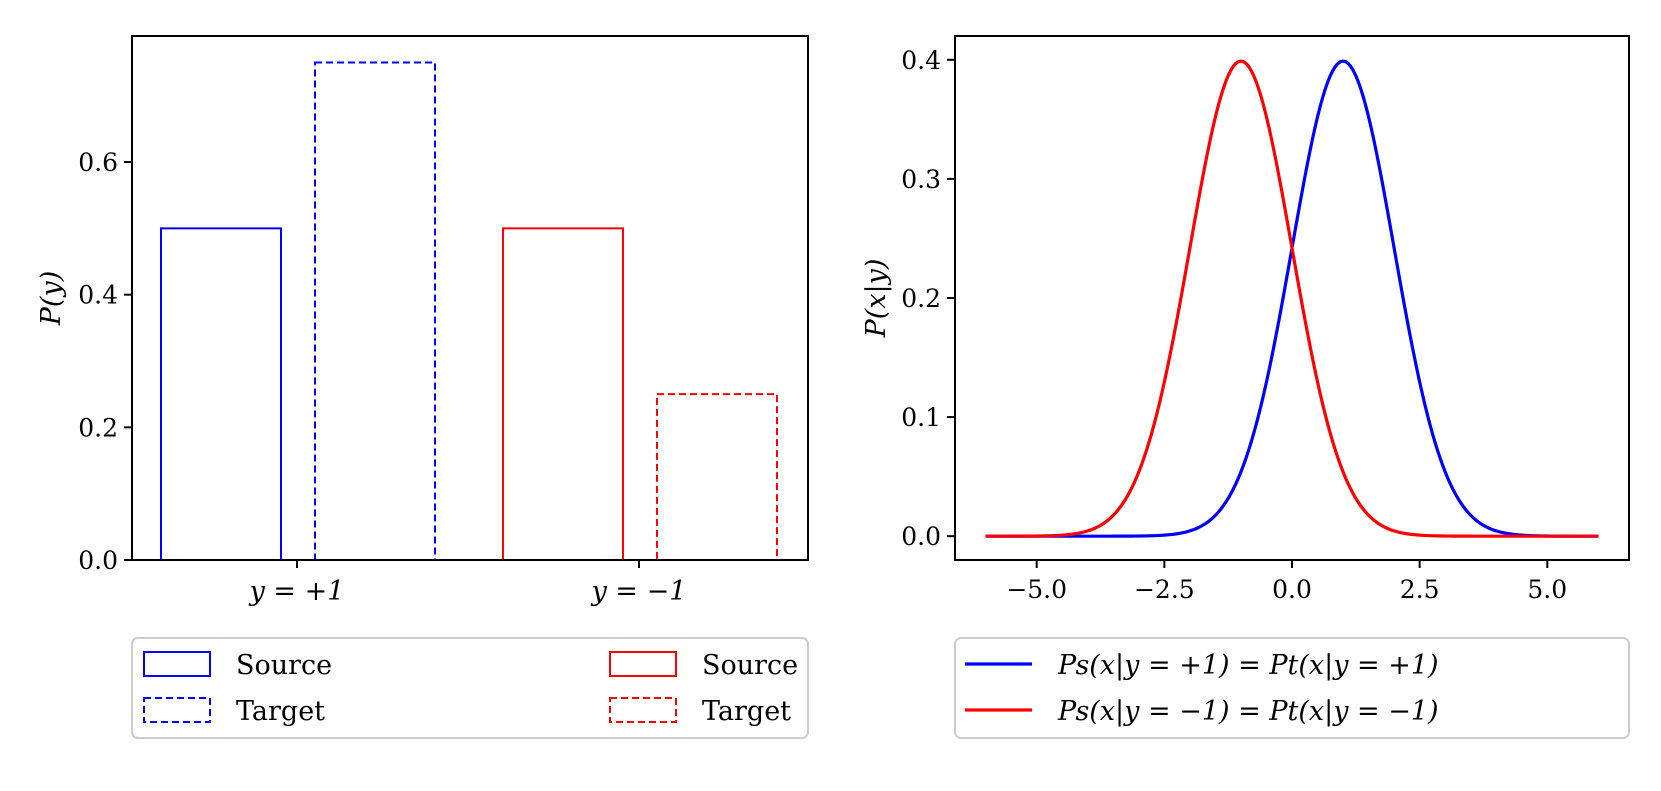  I want to click on right-y-axis-label: P(x|y), so click(876, 299).